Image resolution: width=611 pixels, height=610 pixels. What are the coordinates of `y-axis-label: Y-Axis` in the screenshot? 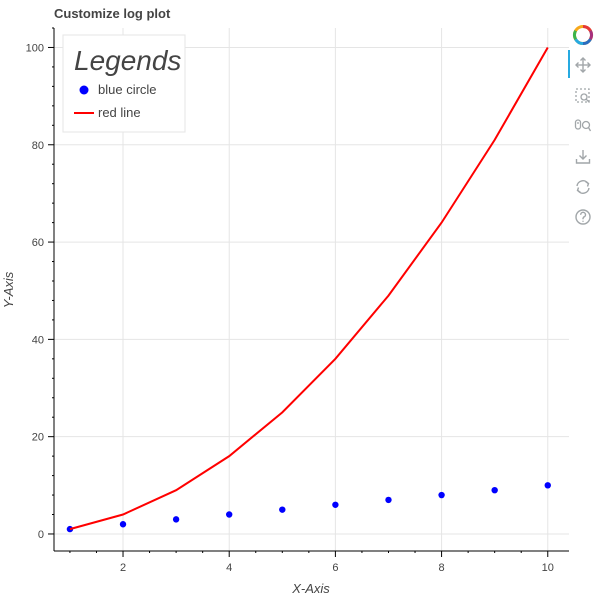 It's located at (8, 289).